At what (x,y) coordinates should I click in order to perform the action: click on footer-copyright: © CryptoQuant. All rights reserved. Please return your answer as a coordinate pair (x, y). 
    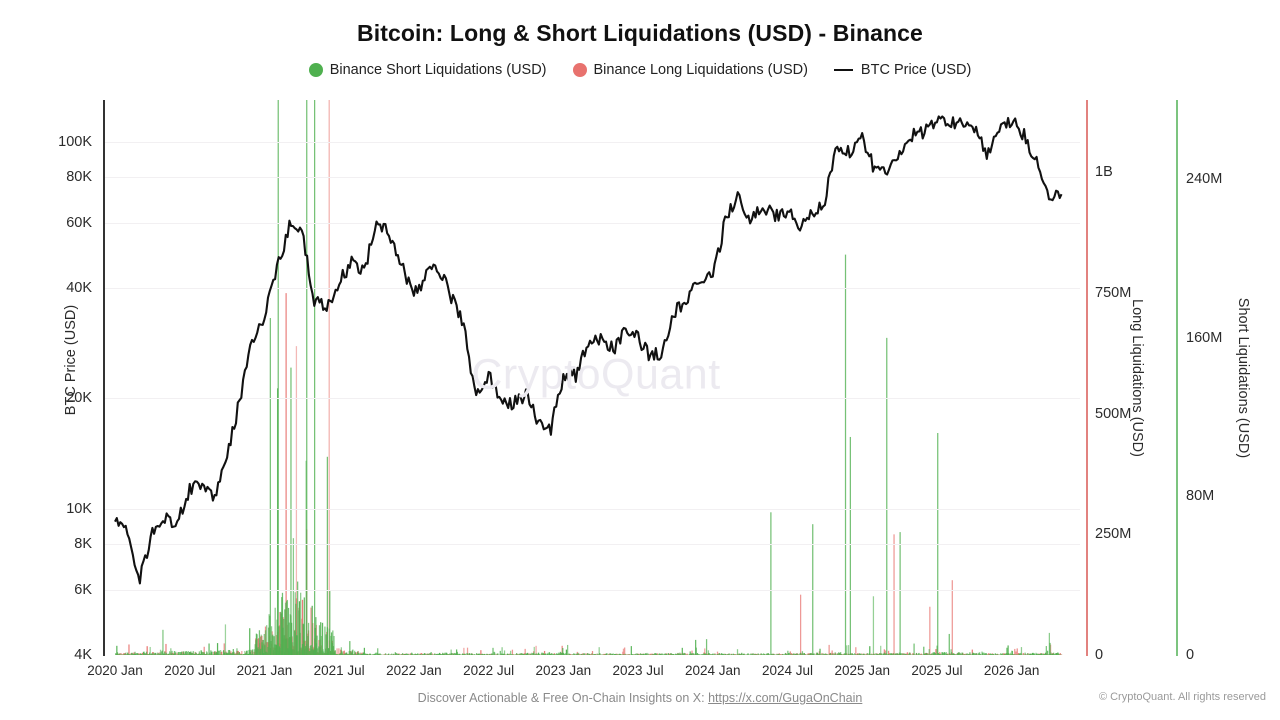
    Looking at the image, I should click on (1182, 697).